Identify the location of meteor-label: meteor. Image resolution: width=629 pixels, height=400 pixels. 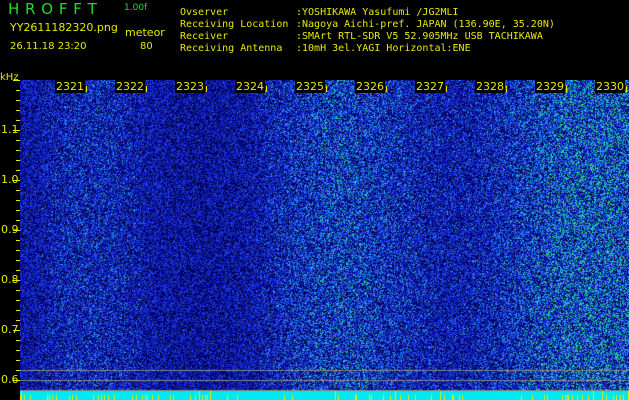
(145, 32).